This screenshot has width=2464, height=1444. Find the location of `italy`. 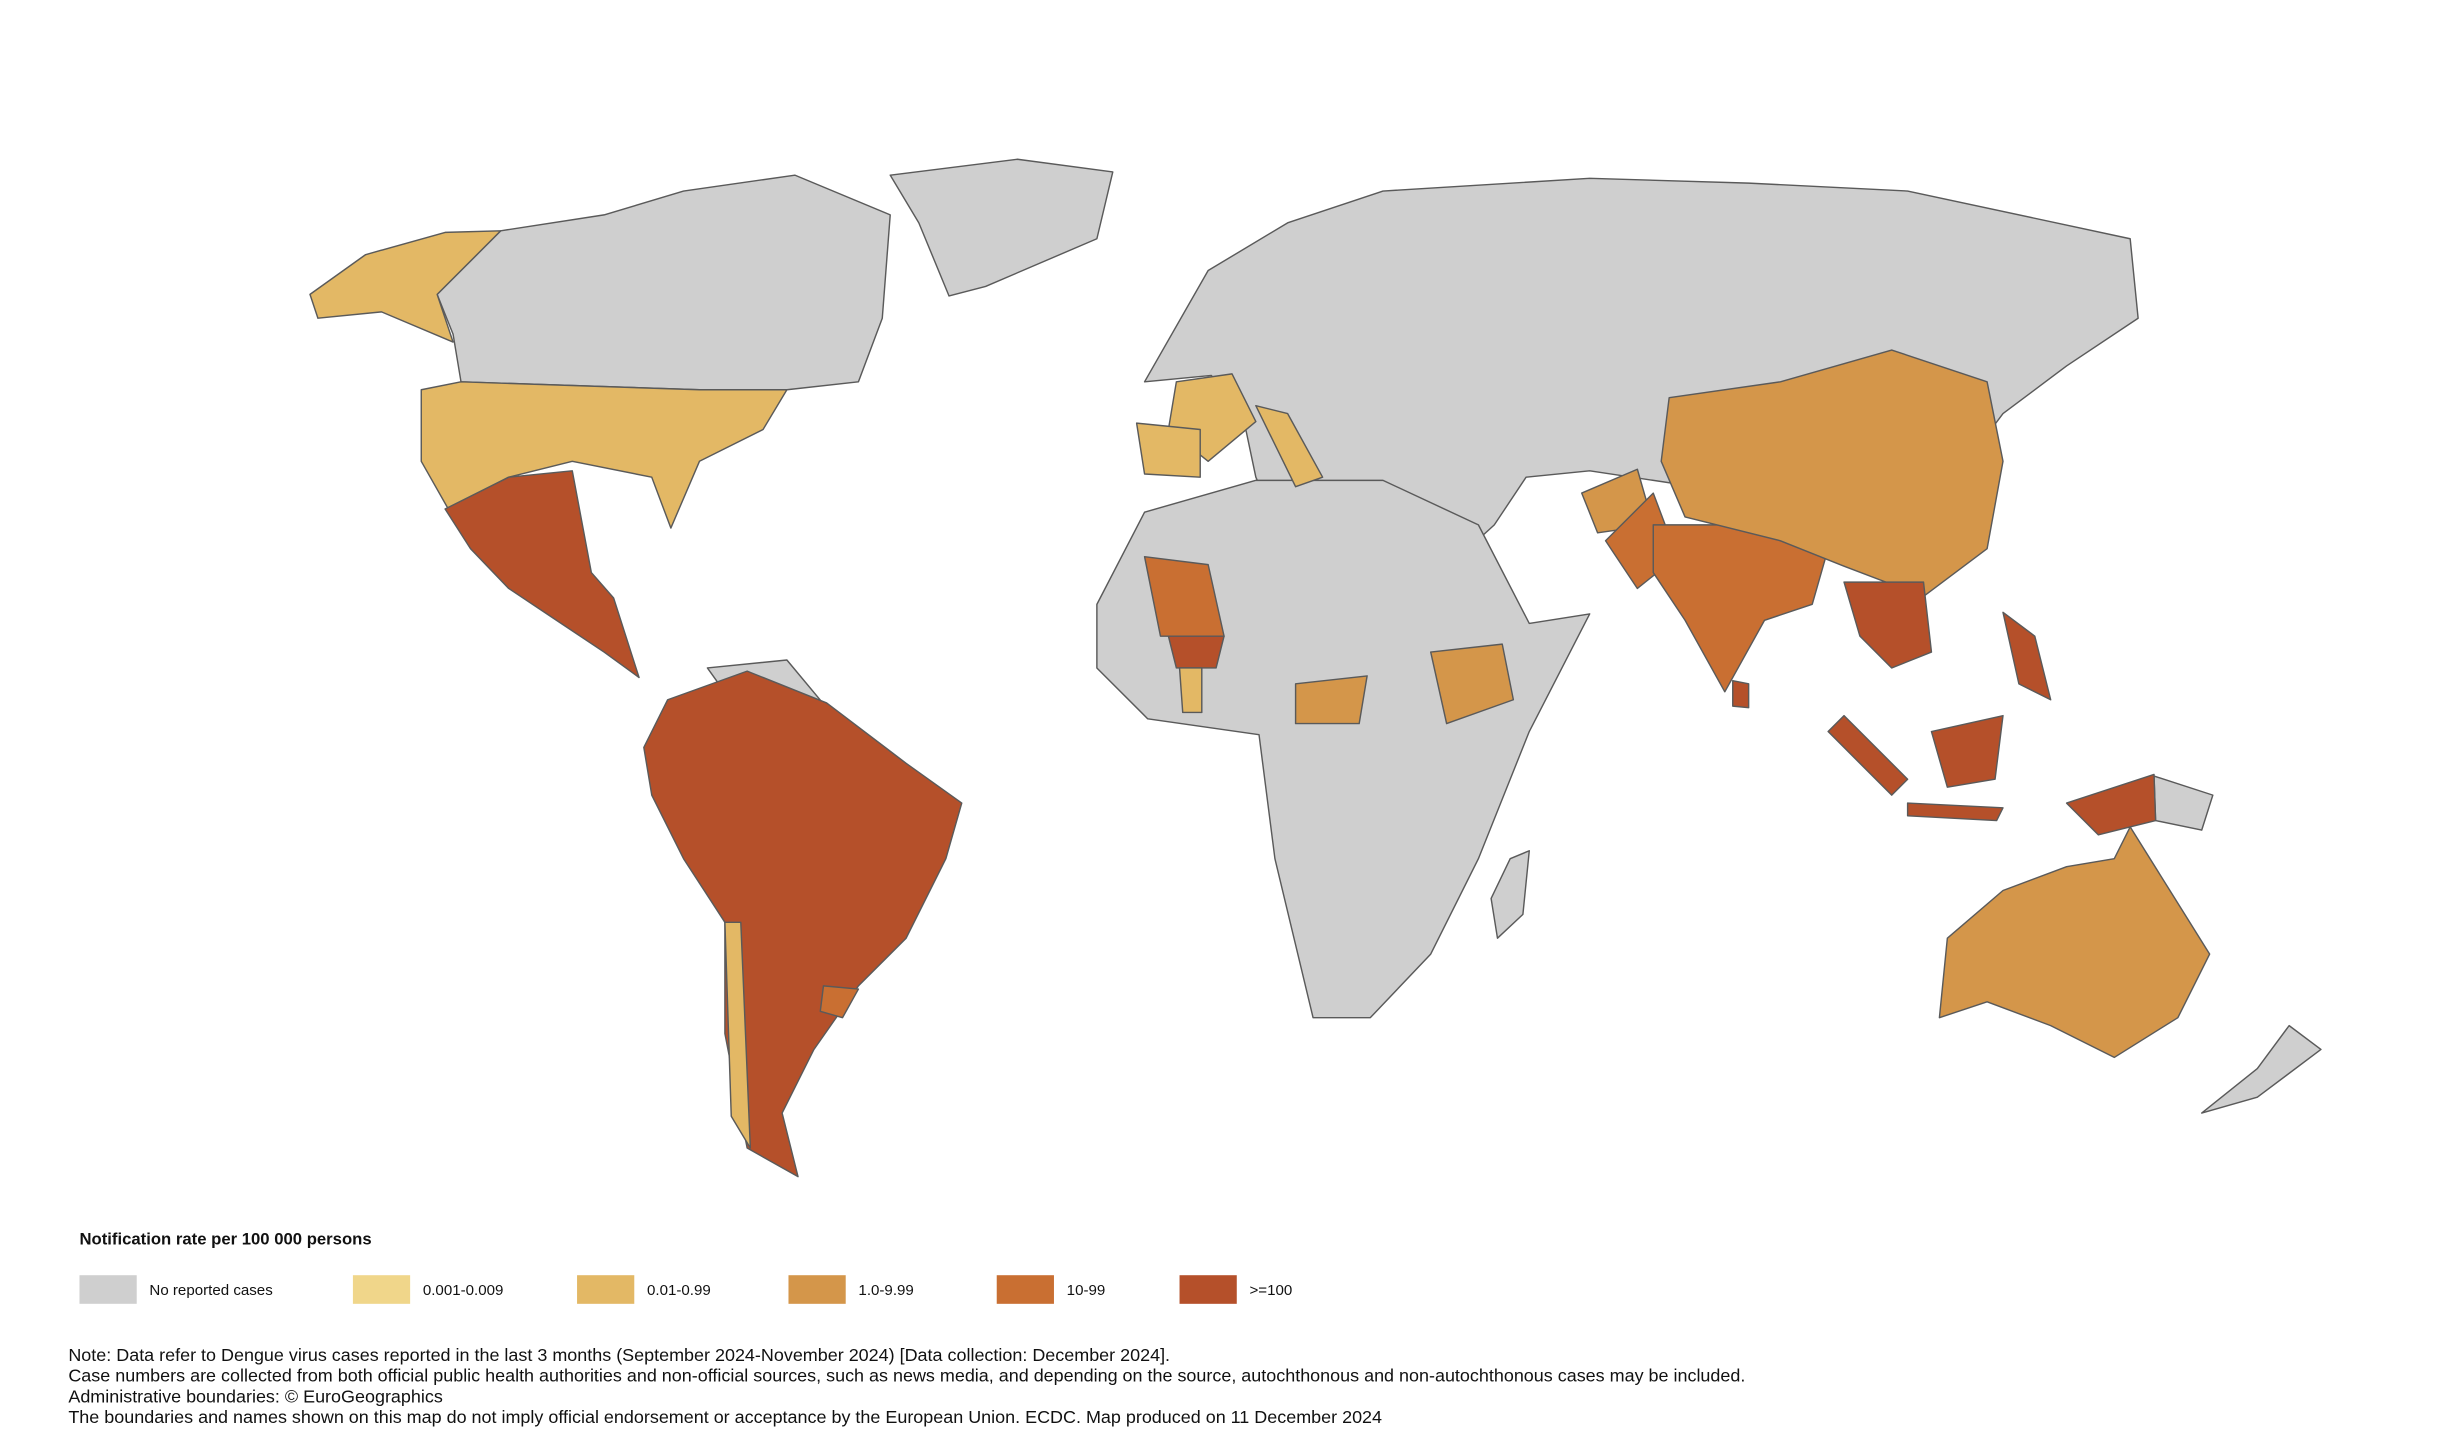

italy is located at coordinates (1289, 446).